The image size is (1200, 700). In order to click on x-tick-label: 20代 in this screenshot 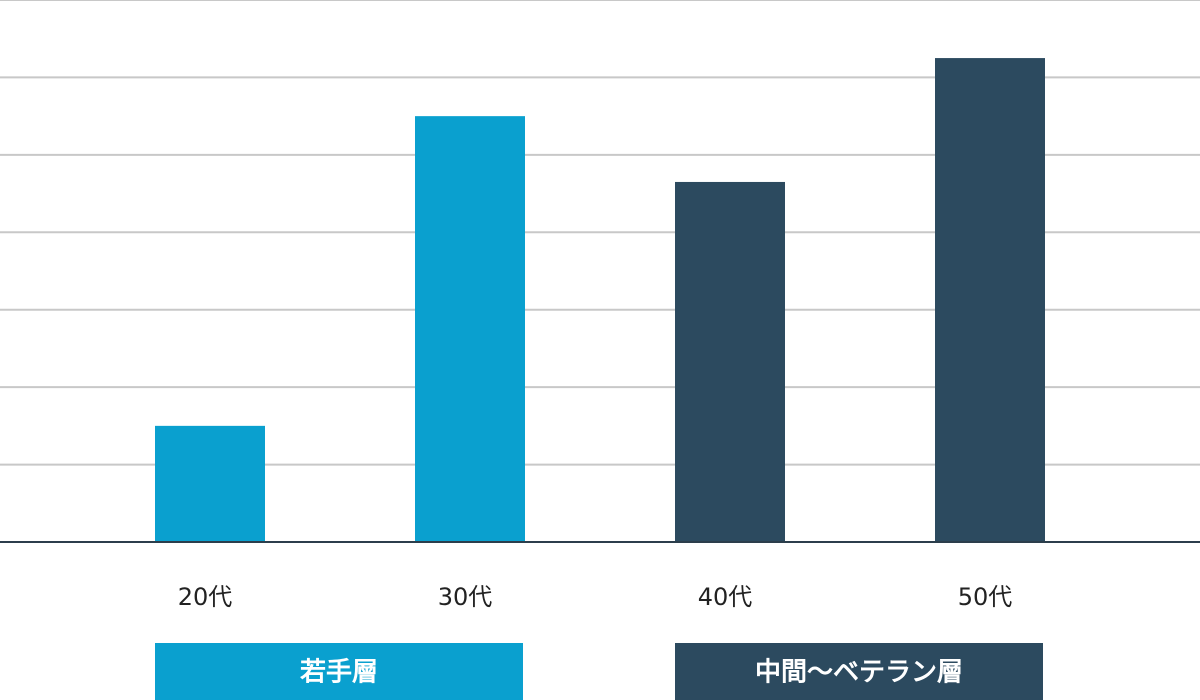, I will do `click(205, 597)`.